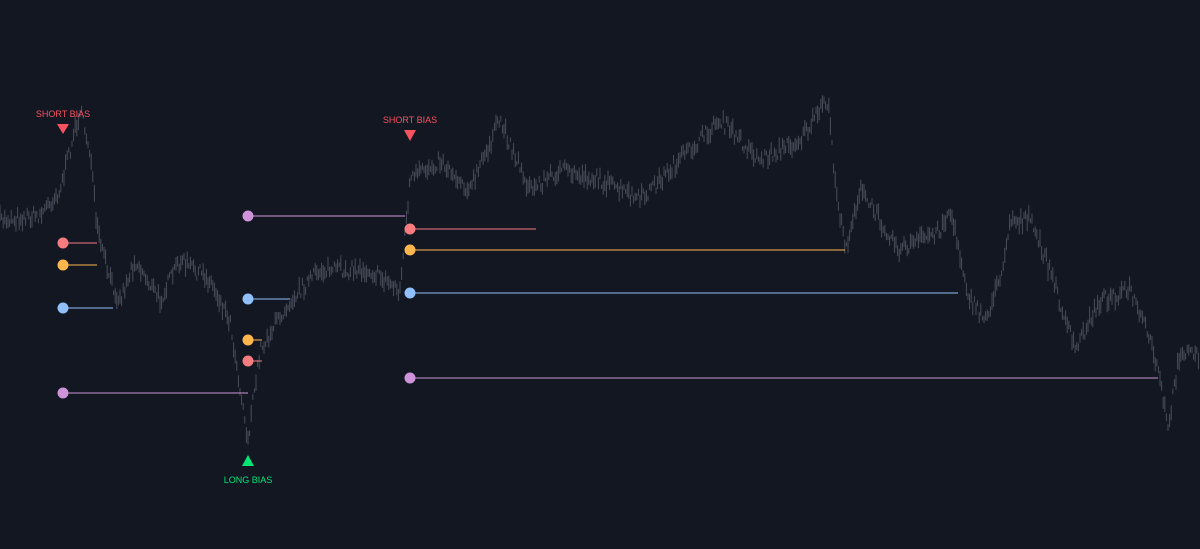 This screenshot has width=1200, height=549. Describe the element at coordinates (248, 460) in the screenshot. I see `long-bias-marker` at that location.